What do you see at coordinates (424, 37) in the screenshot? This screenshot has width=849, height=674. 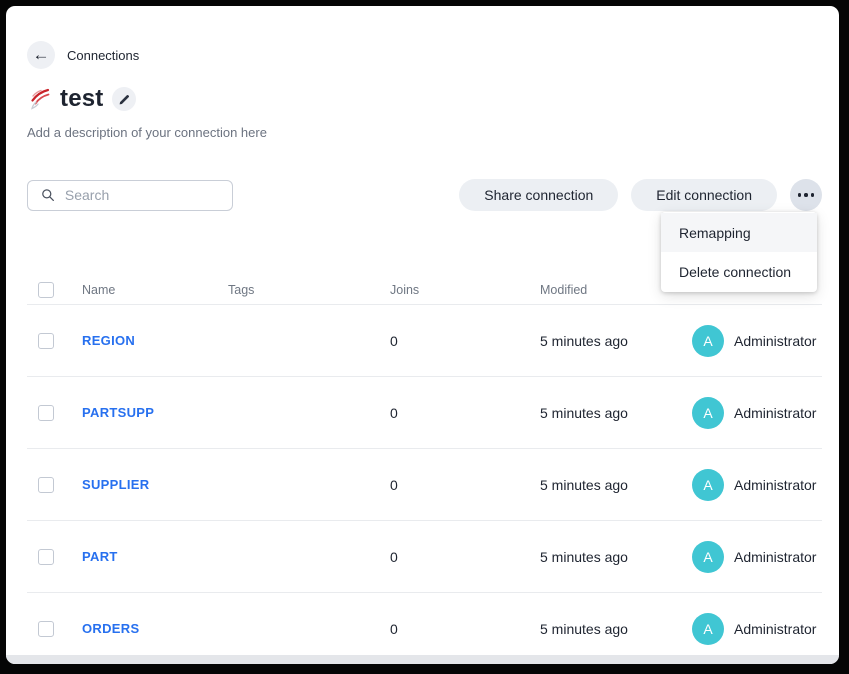 I see `breadcrumb: ← Connections` at bounding box center [424, 37].